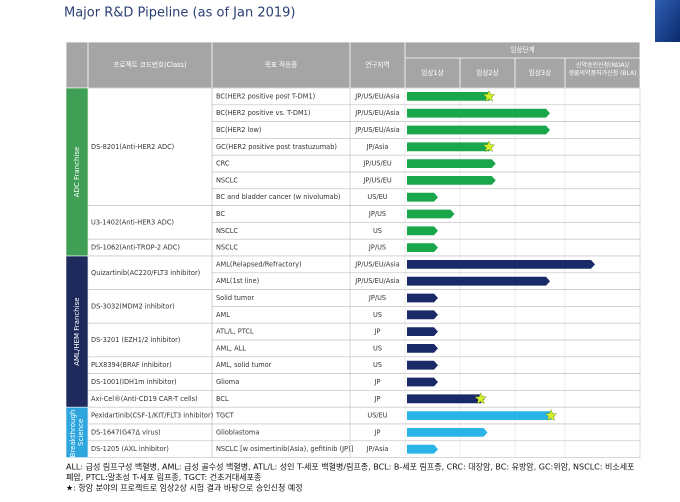 The width and height of the screenshot is (680, 502). What do you see at coordinates (276, 147) in the screenshot?
I see `indication: GC(HER2 positive post trastuzumab)` at bounding box center [276, 147].